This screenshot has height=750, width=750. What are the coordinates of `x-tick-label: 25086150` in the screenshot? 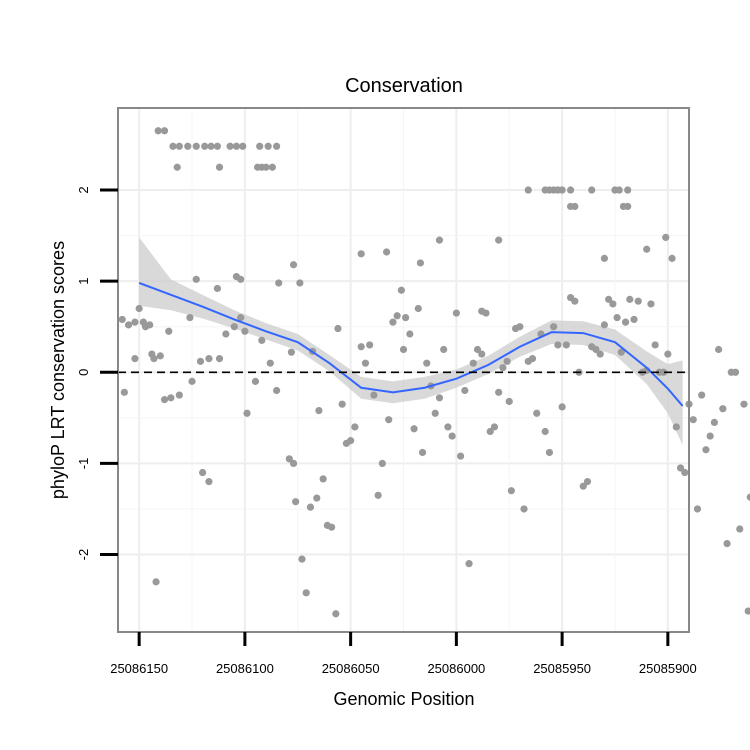 It's located at (139, 668).